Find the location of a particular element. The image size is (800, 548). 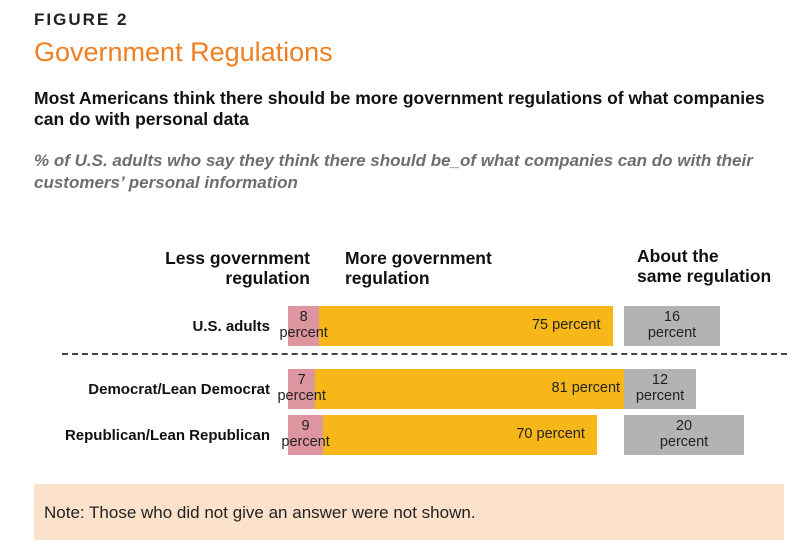

data-label-less: 9 percent is located at coordinates (305, 434).